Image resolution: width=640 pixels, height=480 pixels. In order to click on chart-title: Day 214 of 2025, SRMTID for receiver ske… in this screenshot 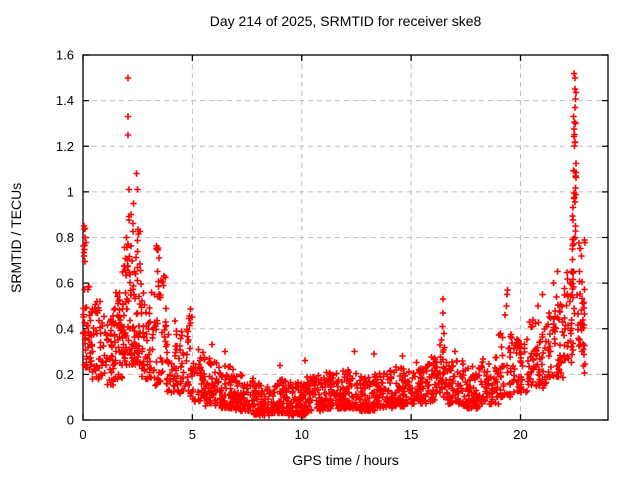, I will do `click(345, 21)`.